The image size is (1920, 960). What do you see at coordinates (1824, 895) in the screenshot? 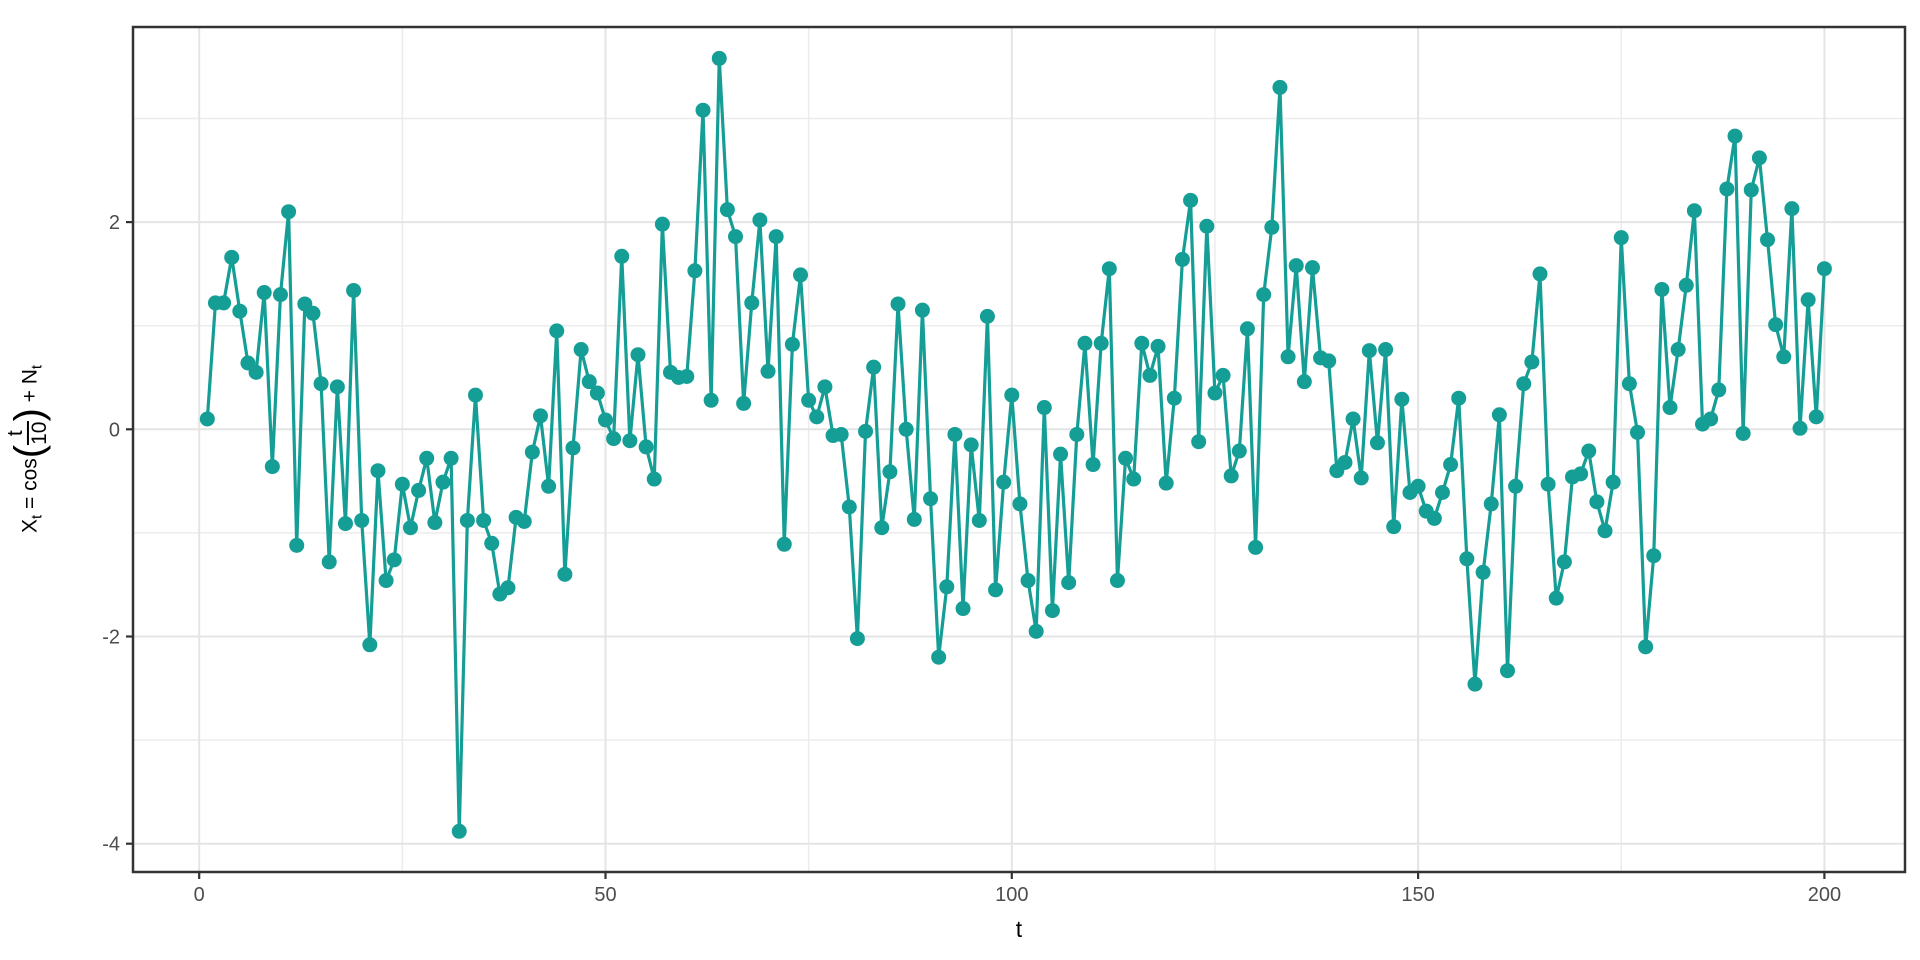
I see `x-tick-label: 200` at bounding box center [1824, 895].